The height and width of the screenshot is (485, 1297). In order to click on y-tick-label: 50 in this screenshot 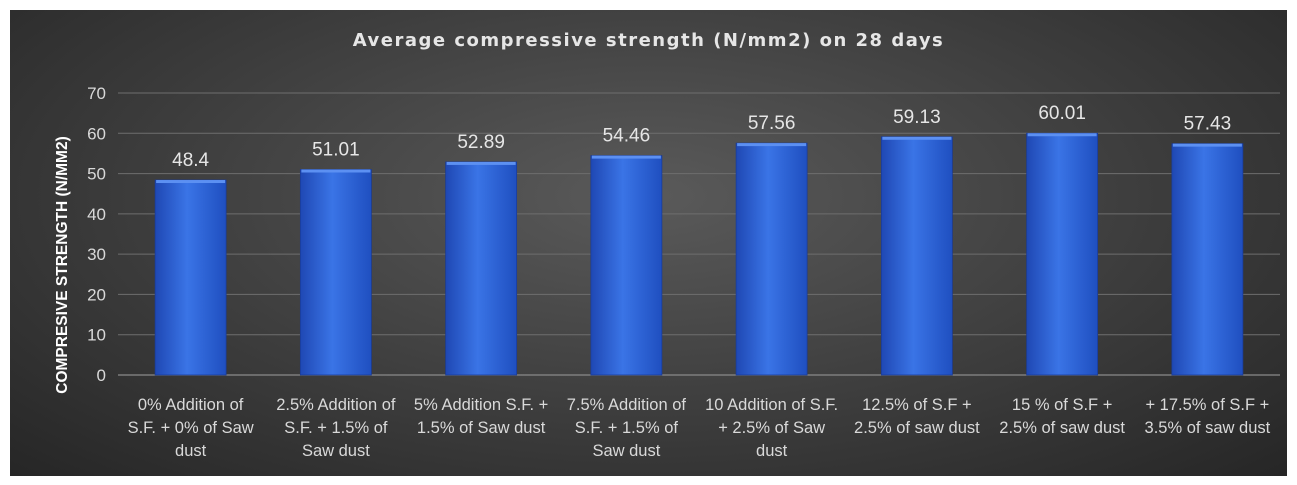, I will do `click(96, 174)`.